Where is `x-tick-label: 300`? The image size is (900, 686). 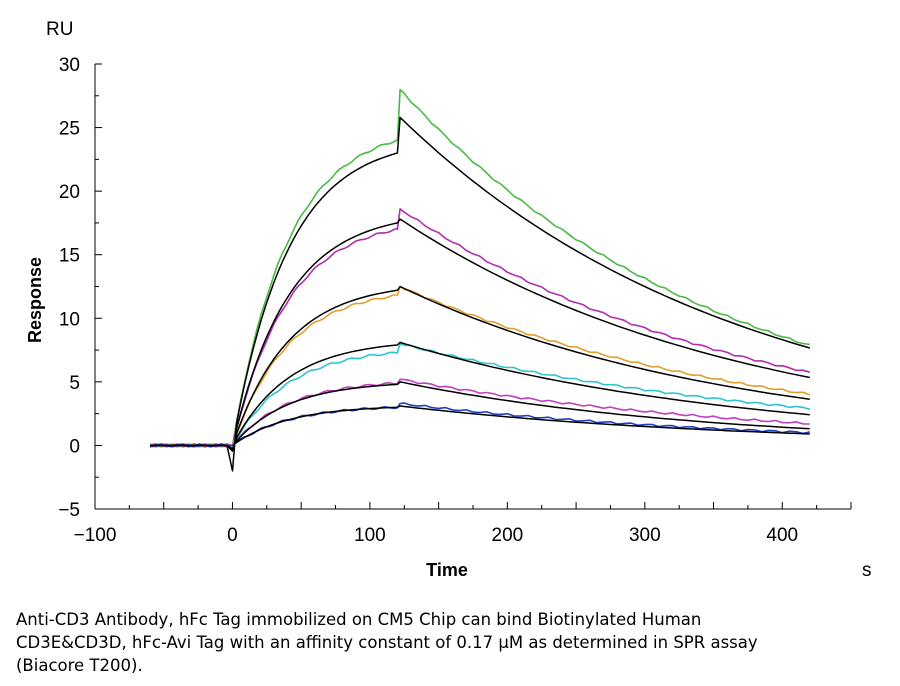
x-tick-label: 300 is located at coordinates (645, 535).